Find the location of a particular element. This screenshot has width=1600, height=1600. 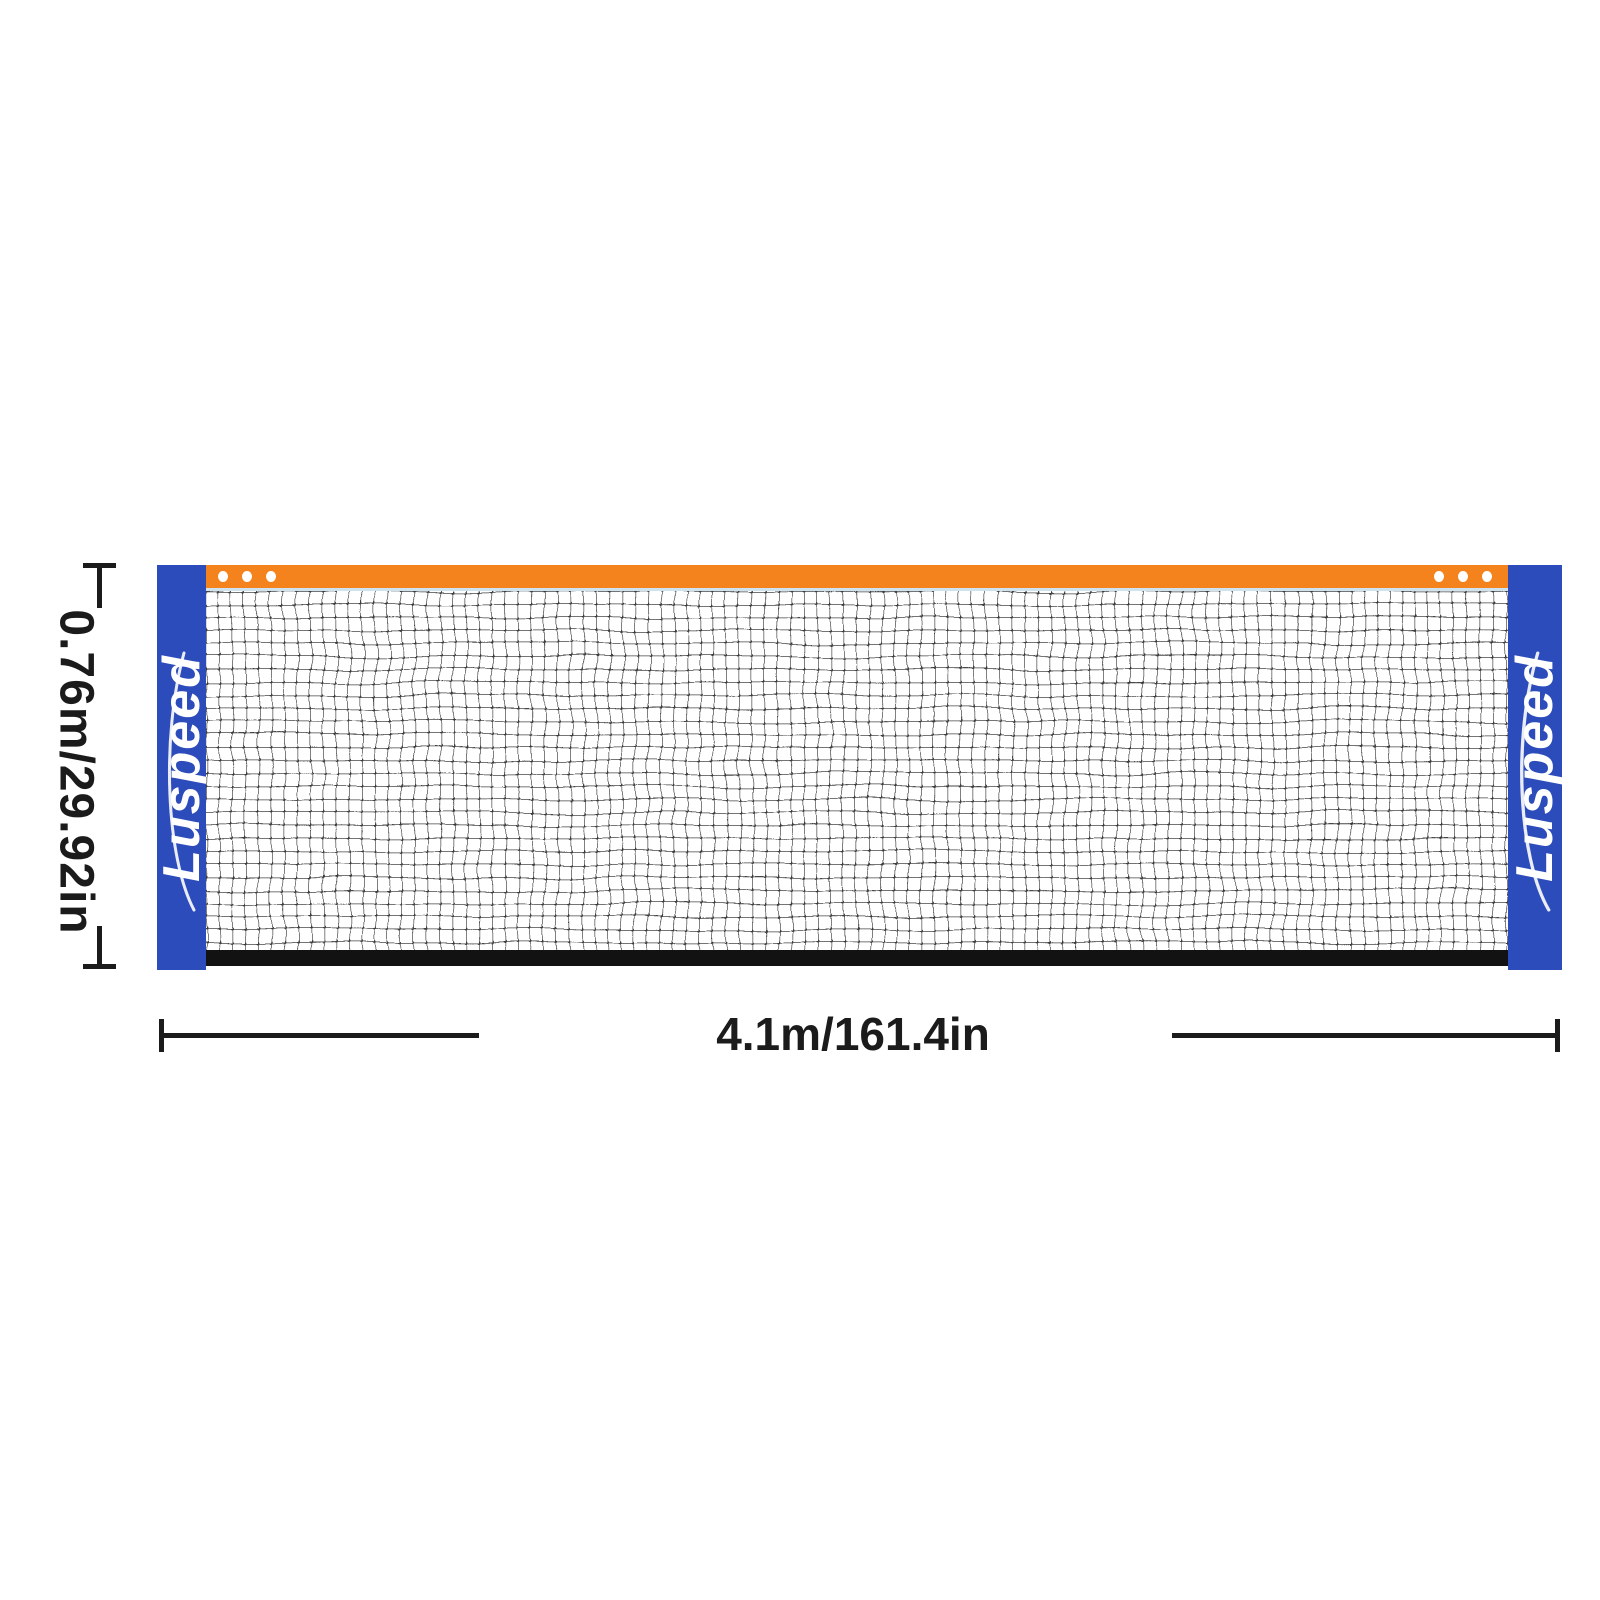

grommet-group-left is located at coordinates (247, 576).